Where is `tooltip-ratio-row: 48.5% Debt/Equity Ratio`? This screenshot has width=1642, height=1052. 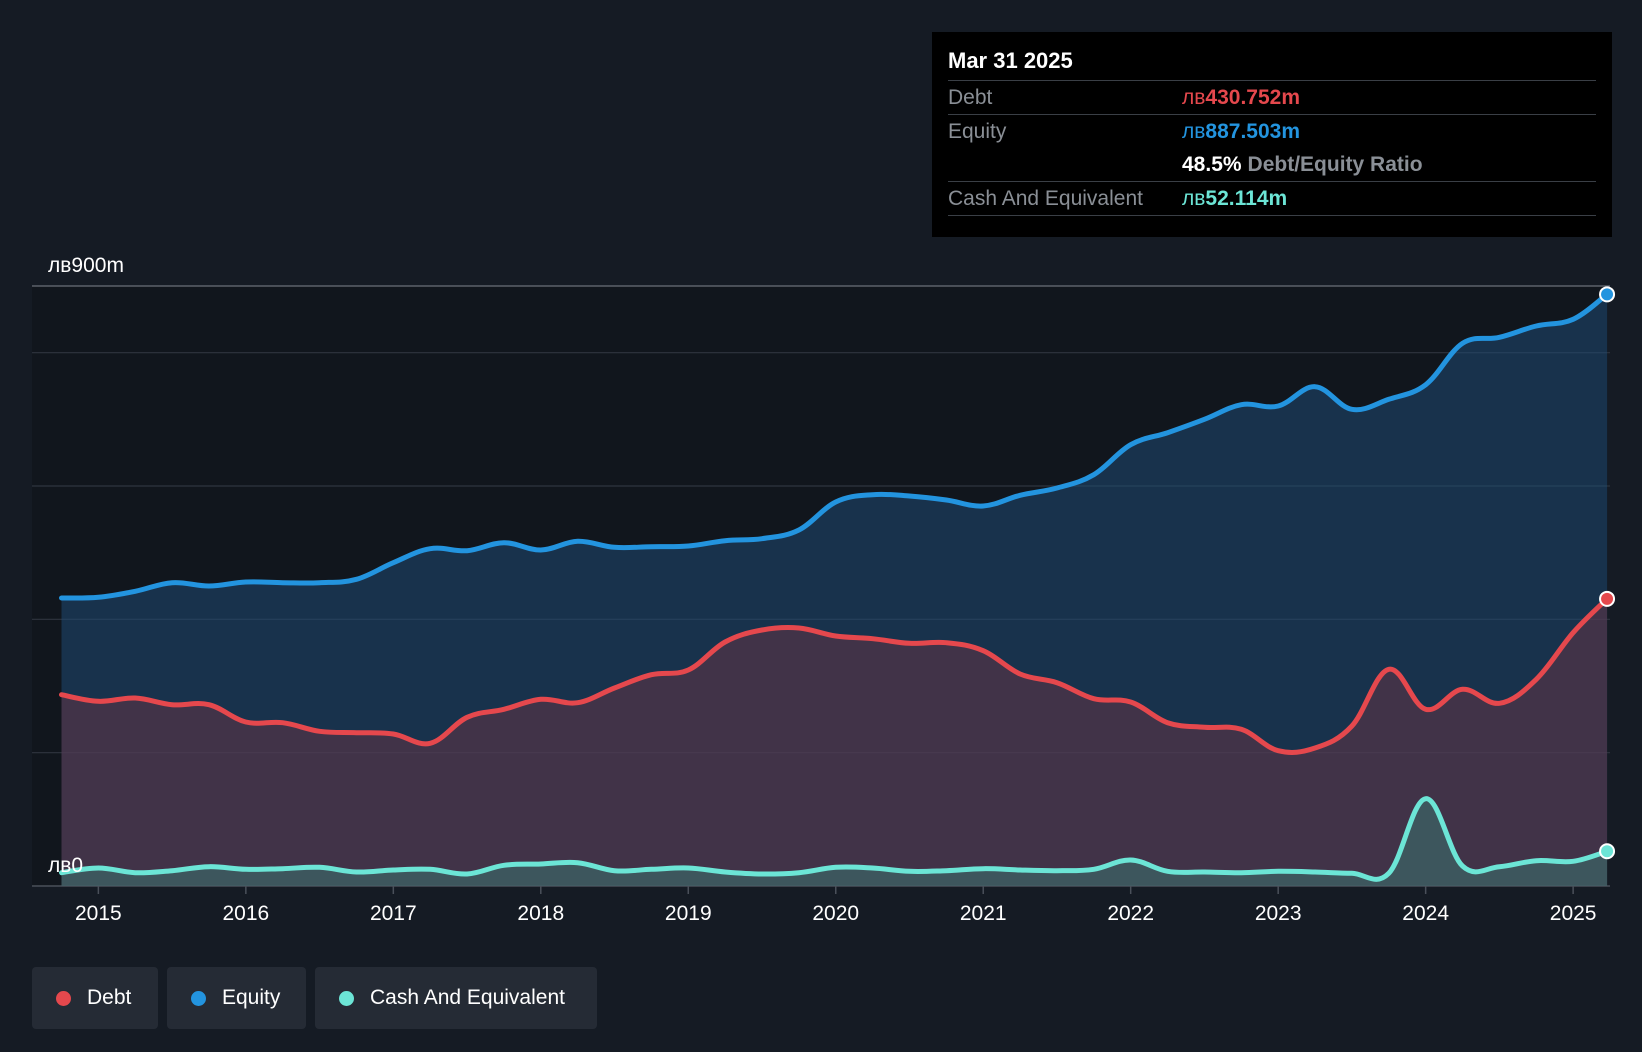 tooltip-ratio-row: 48.5% Debt/Equity Ratio is located at coordinates (1272, 164).